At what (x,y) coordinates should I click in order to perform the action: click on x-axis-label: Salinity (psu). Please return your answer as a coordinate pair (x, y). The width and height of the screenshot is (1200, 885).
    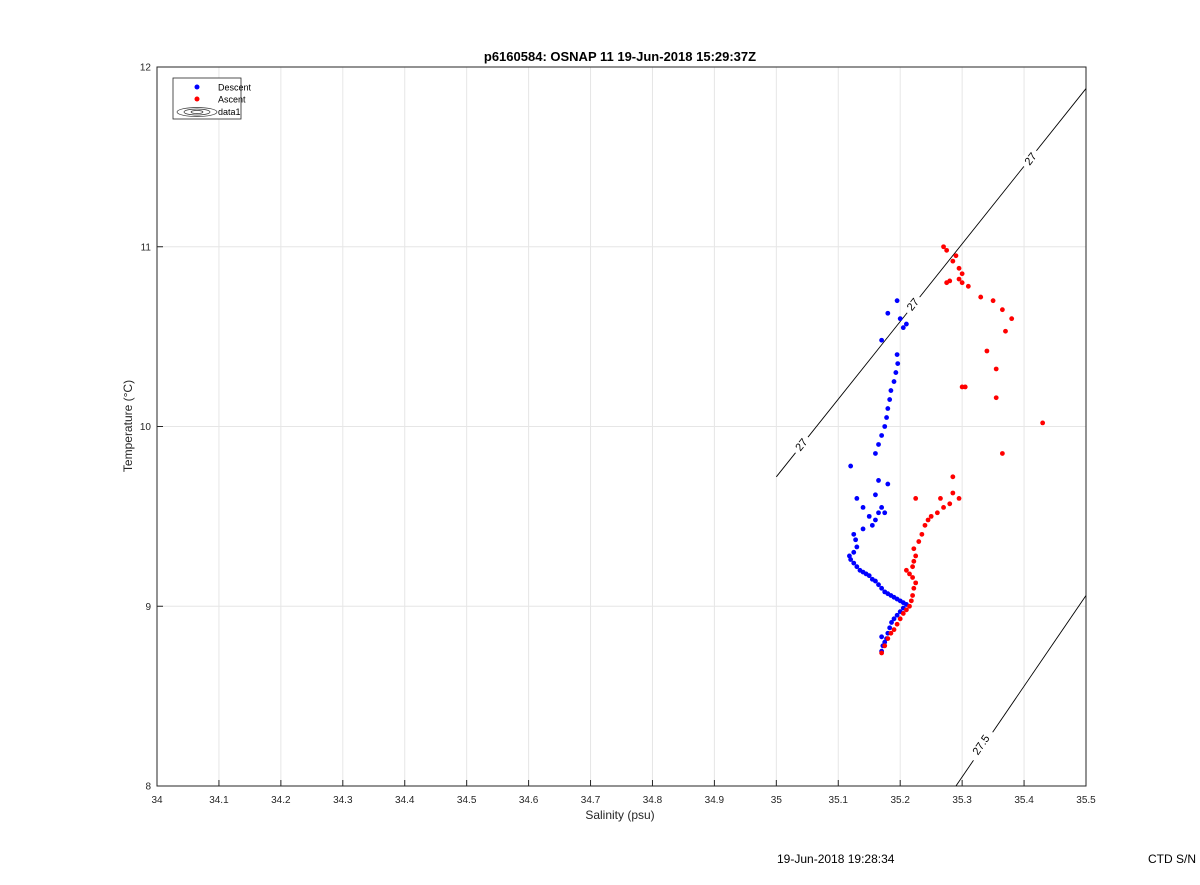
    Looking at the image, I should click on (619, 815).